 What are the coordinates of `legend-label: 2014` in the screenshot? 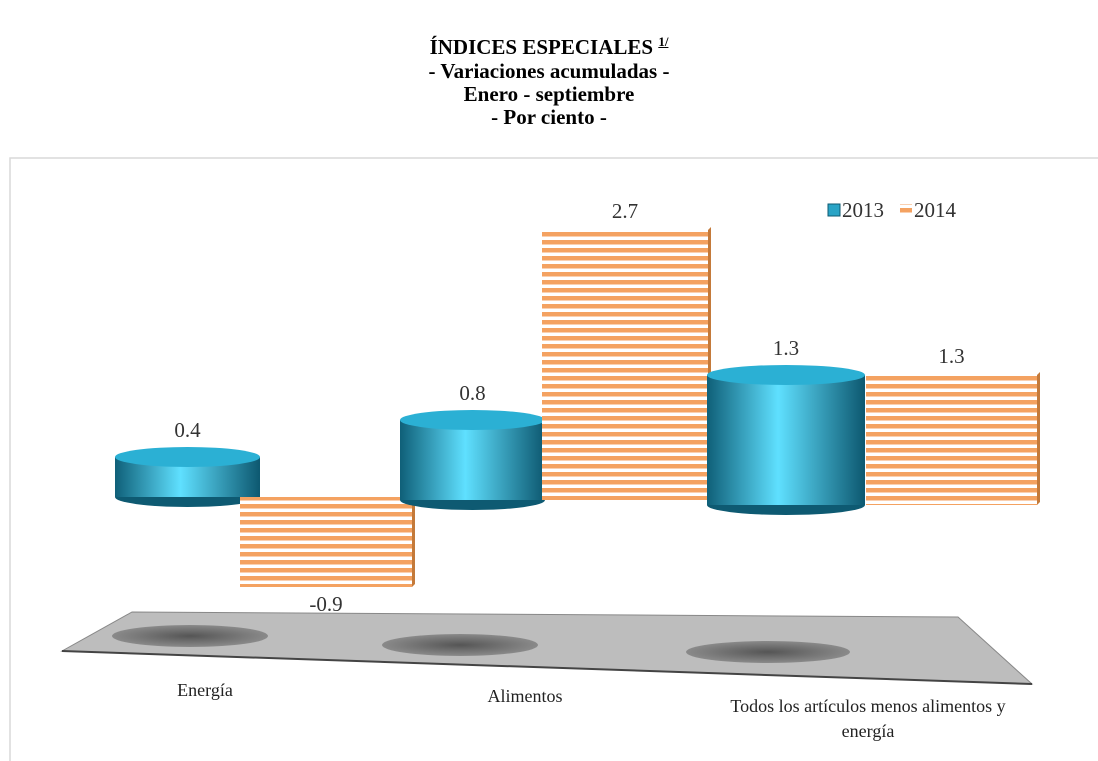 It's located at (935, 210).